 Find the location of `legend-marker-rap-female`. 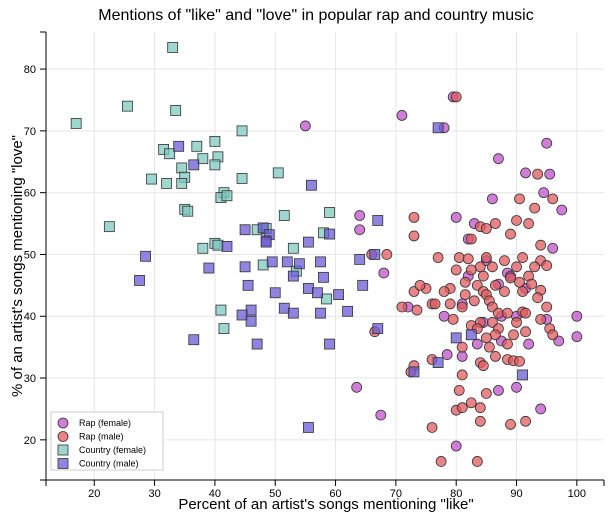

legend-marker-rap-female is located at coordinates (63, 423).